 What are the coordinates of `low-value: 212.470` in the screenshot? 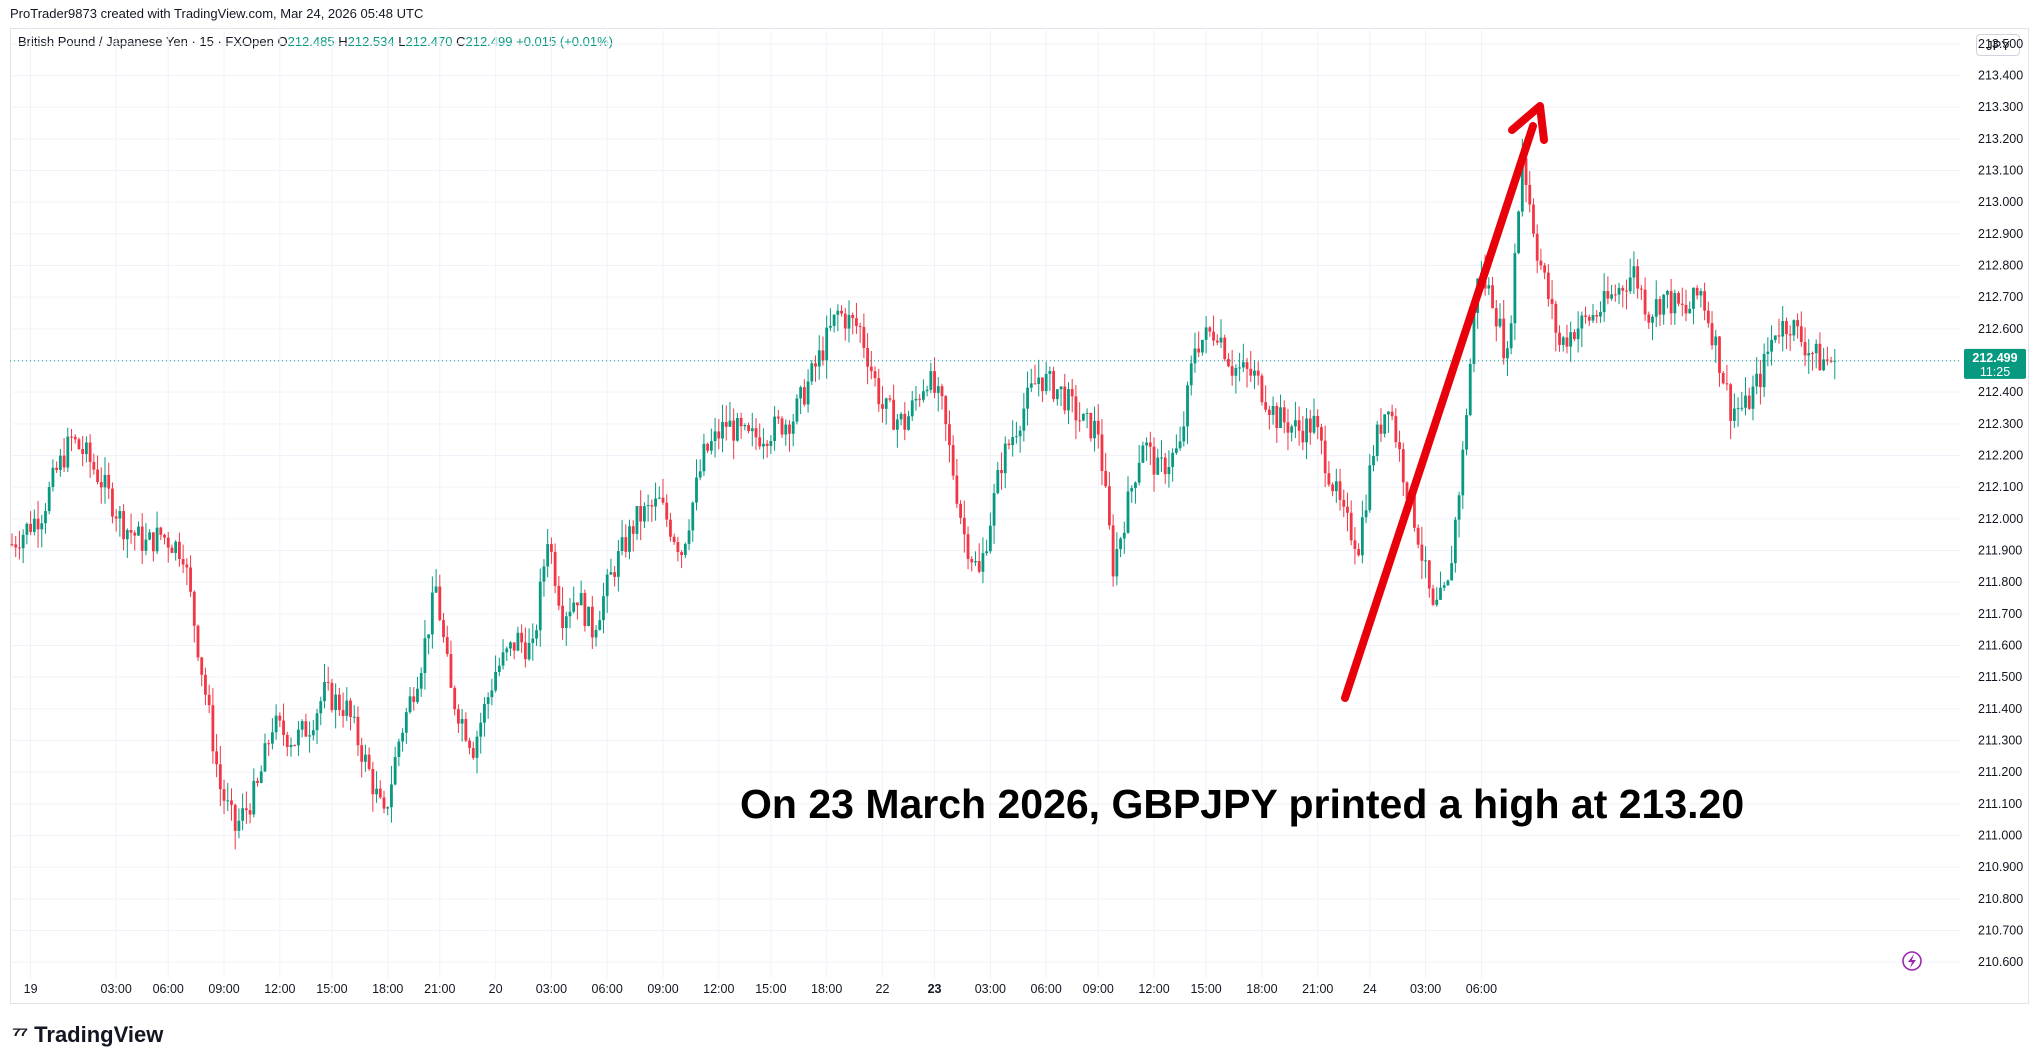 It's located at (429, 41).